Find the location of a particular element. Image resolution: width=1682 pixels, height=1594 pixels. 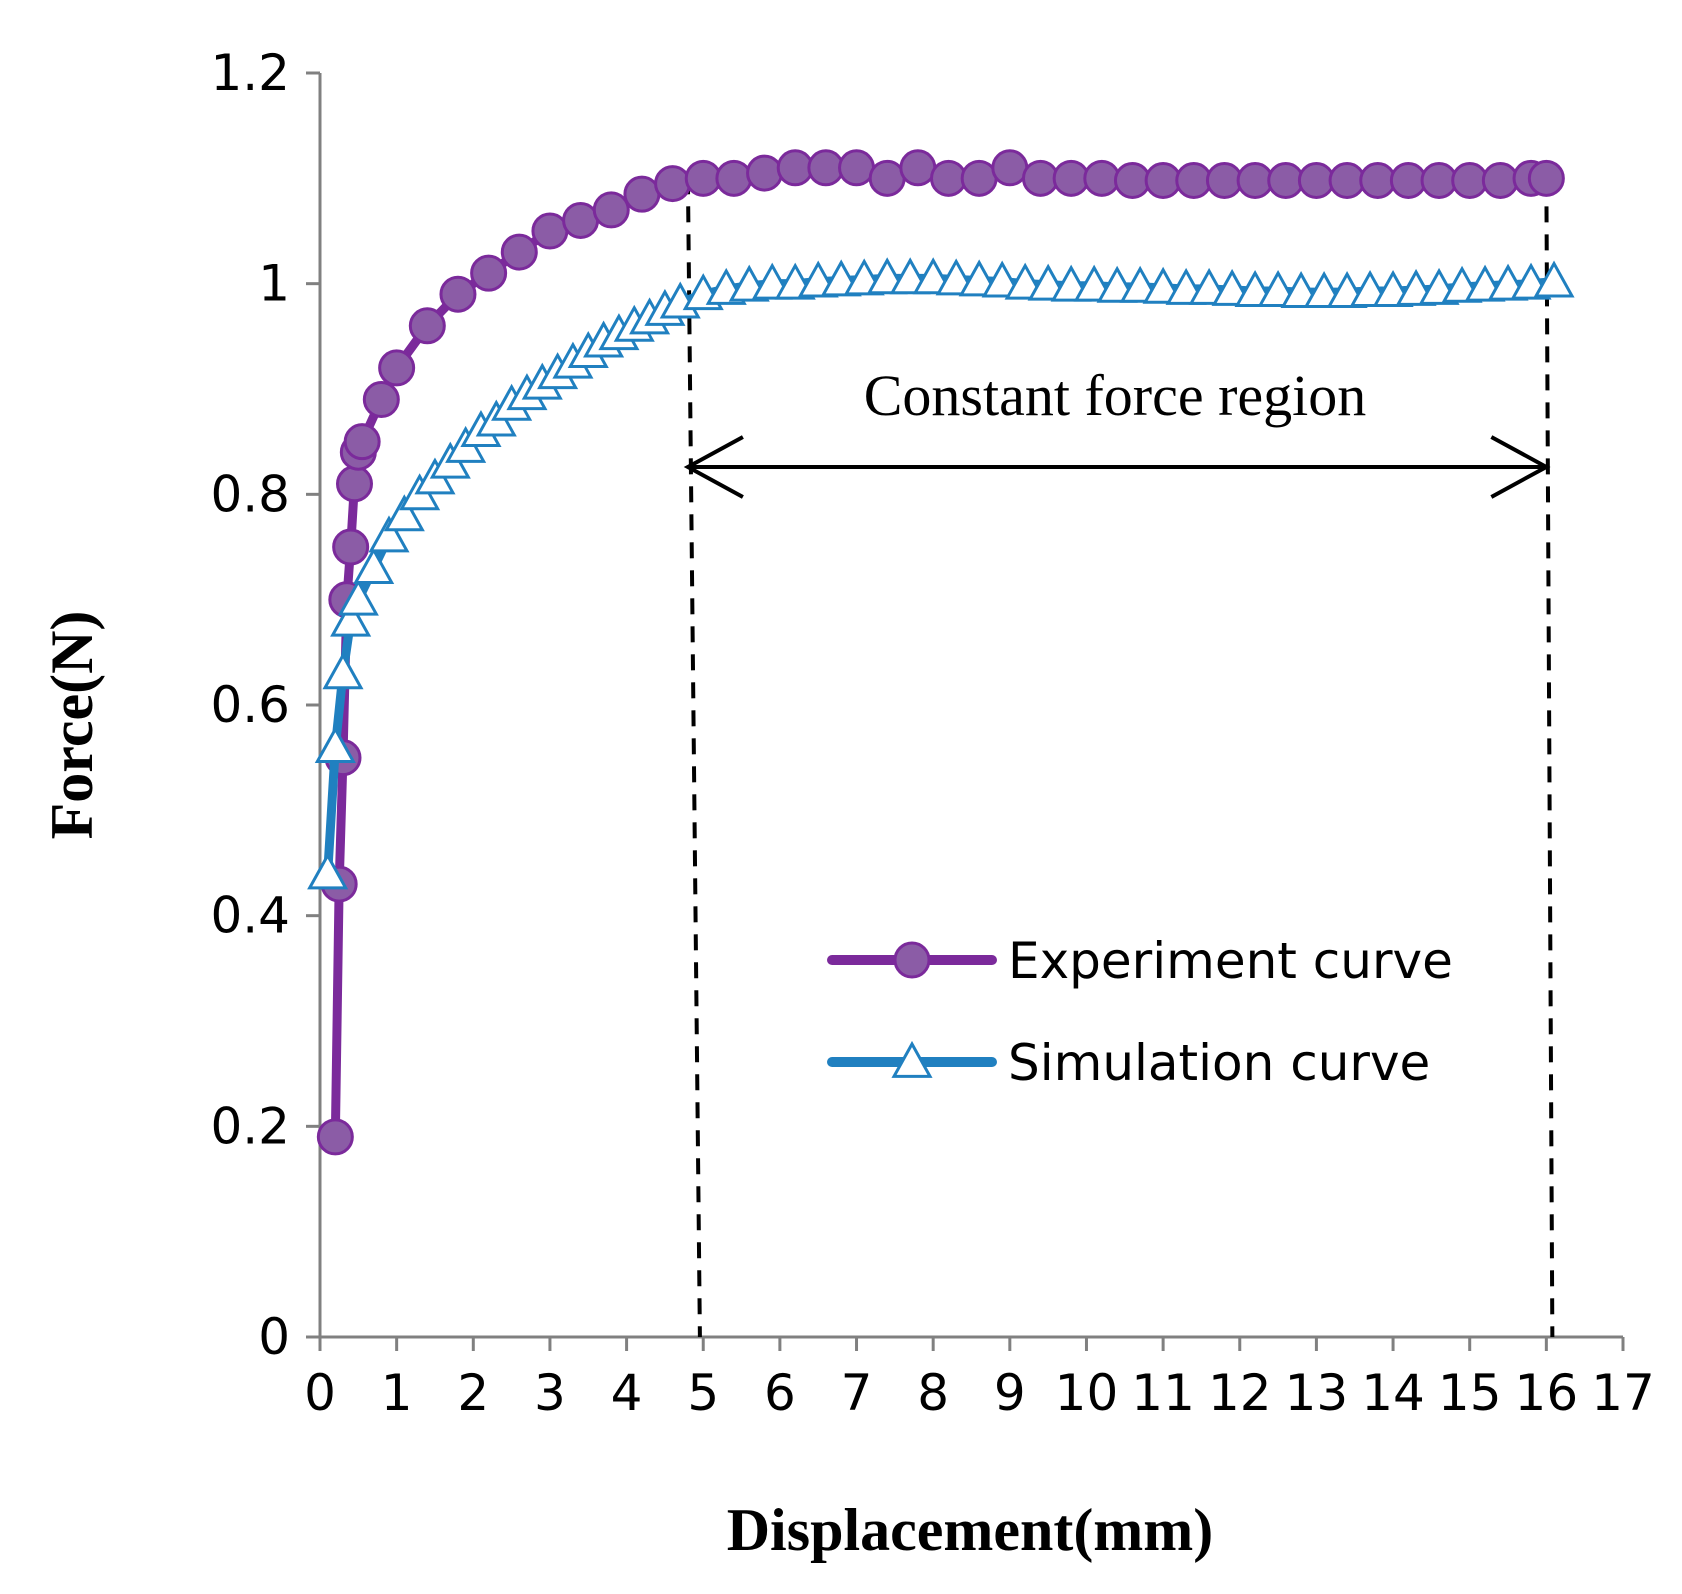

legend-label: Experiment curve is located at coordinates (1230, 961).